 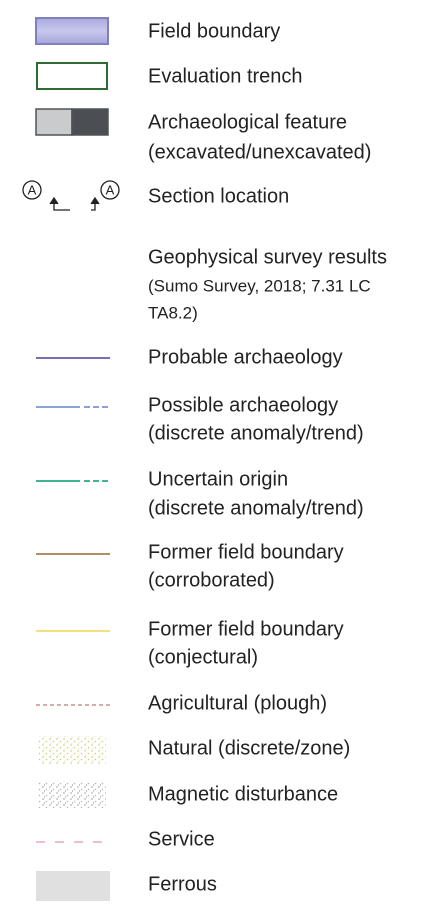 I want to click on label: Archaeological feature, so click(x=247, y=122).